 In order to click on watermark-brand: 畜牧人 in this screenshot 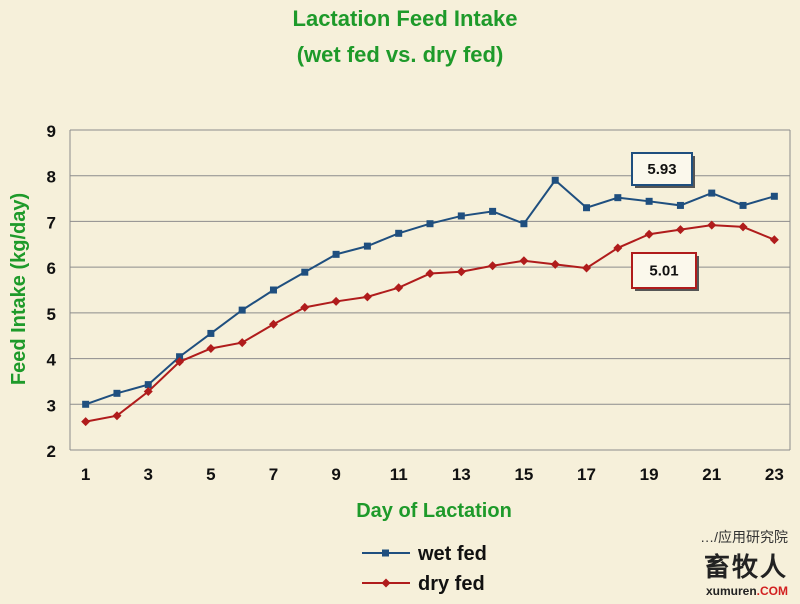, I will do `click(745, 567)`.